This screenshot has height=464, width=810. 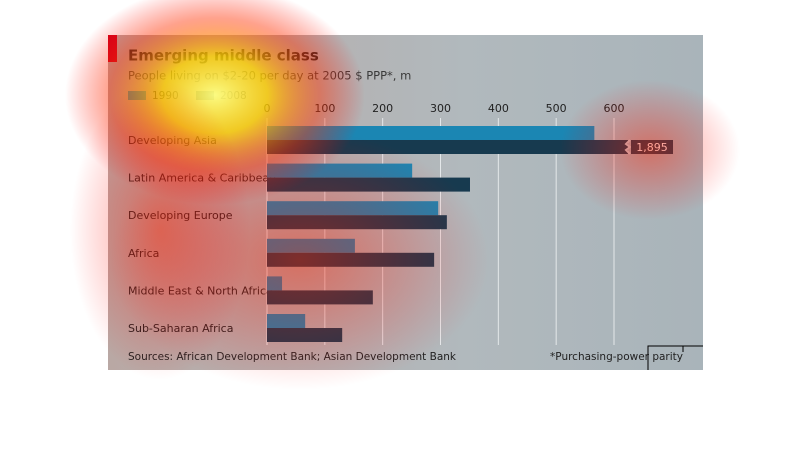 I want to click on legend-label: 2008, so click(x=233, y=96).